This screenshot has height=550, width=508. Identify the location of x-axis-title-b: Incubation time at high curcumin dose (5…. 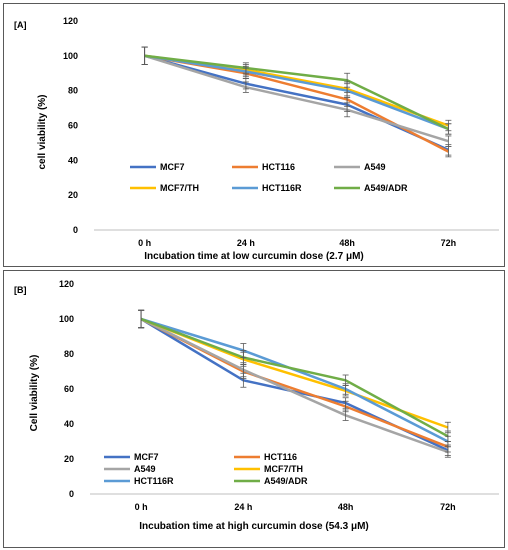
(253, 526).